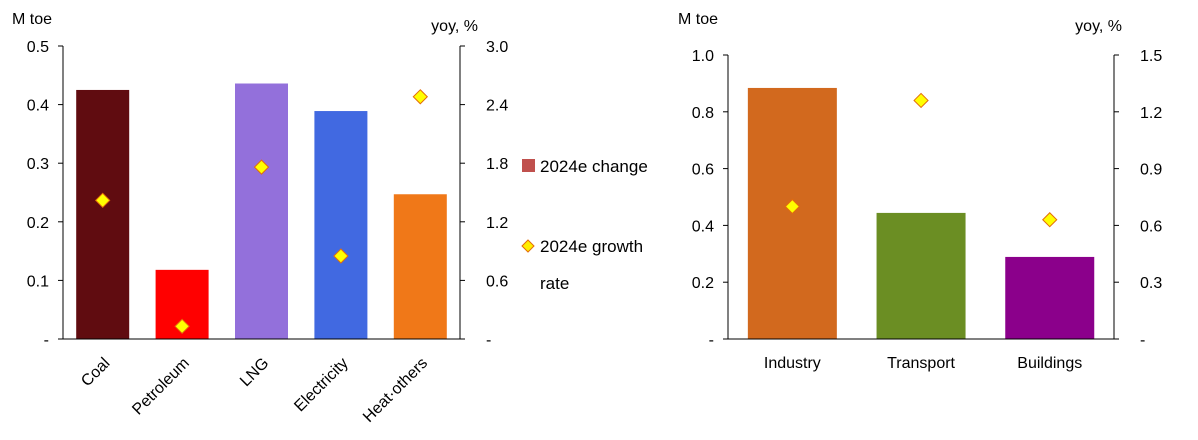  What do you see at coordinates (420, 266) in the screenshot?
I see `bar-heat-others` at bounding box center [420, 266].